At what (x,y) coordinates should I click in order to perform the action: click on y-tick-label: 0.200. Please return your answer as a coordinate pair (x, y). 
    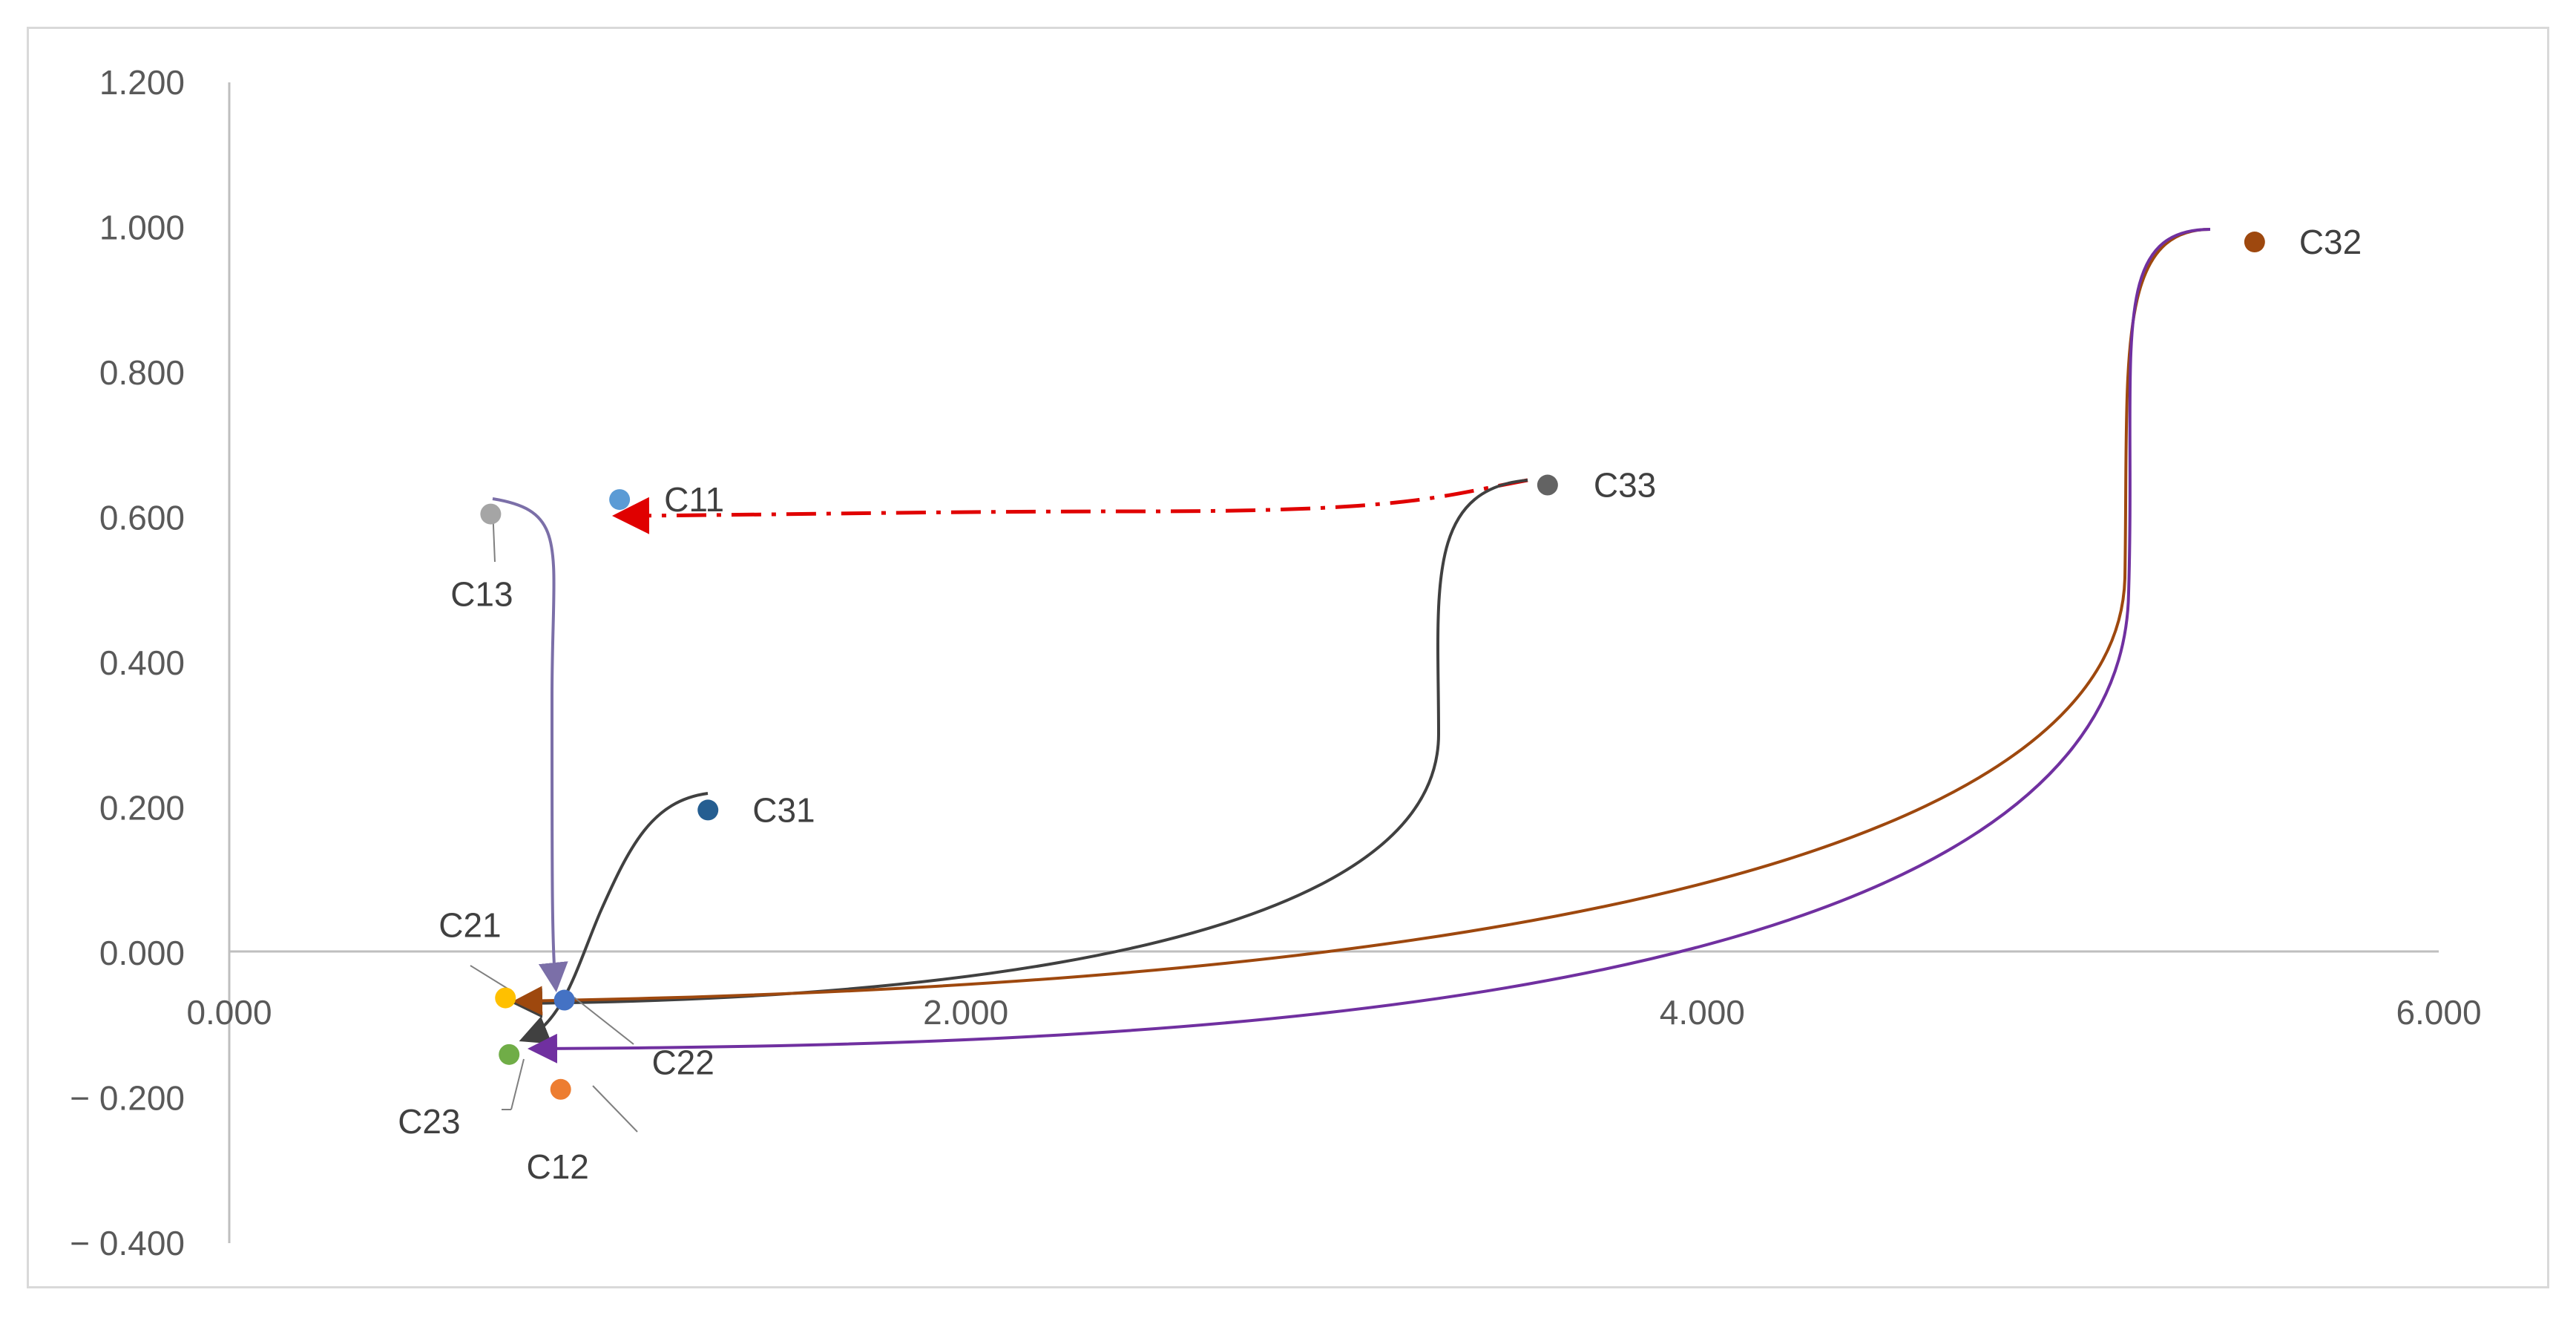
    Looking at the image, I should click on (142, 808).